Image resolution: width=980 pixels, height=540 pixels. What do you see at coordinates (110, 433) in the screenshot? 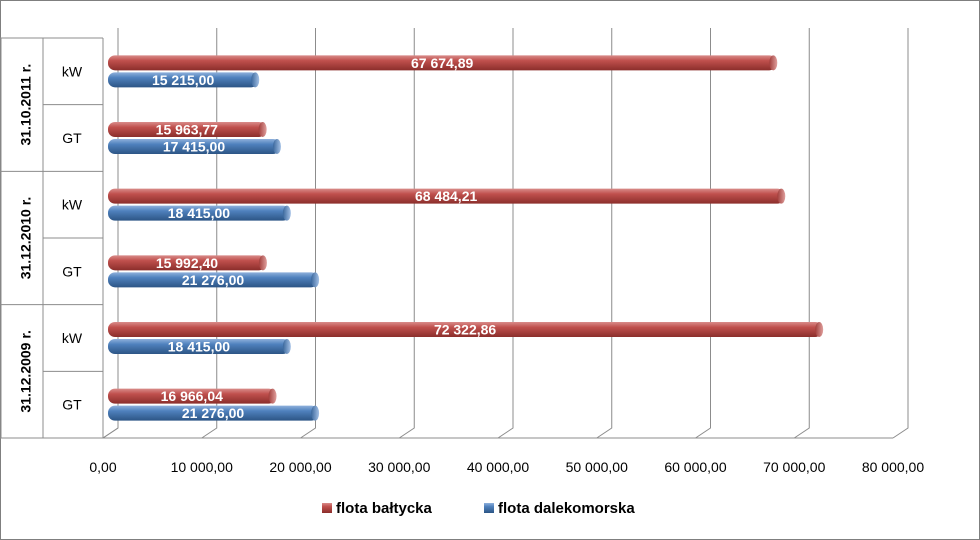
I see `floor-edge` at bounding box center [110, 433].